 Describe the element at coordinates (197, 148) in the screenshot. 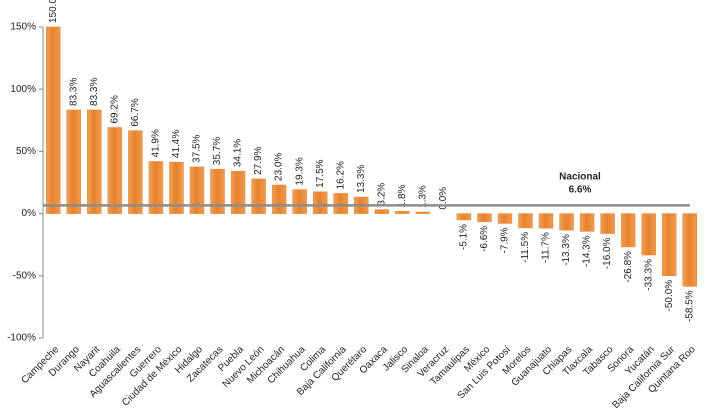

I see `value-label: 37.5%` at that location.